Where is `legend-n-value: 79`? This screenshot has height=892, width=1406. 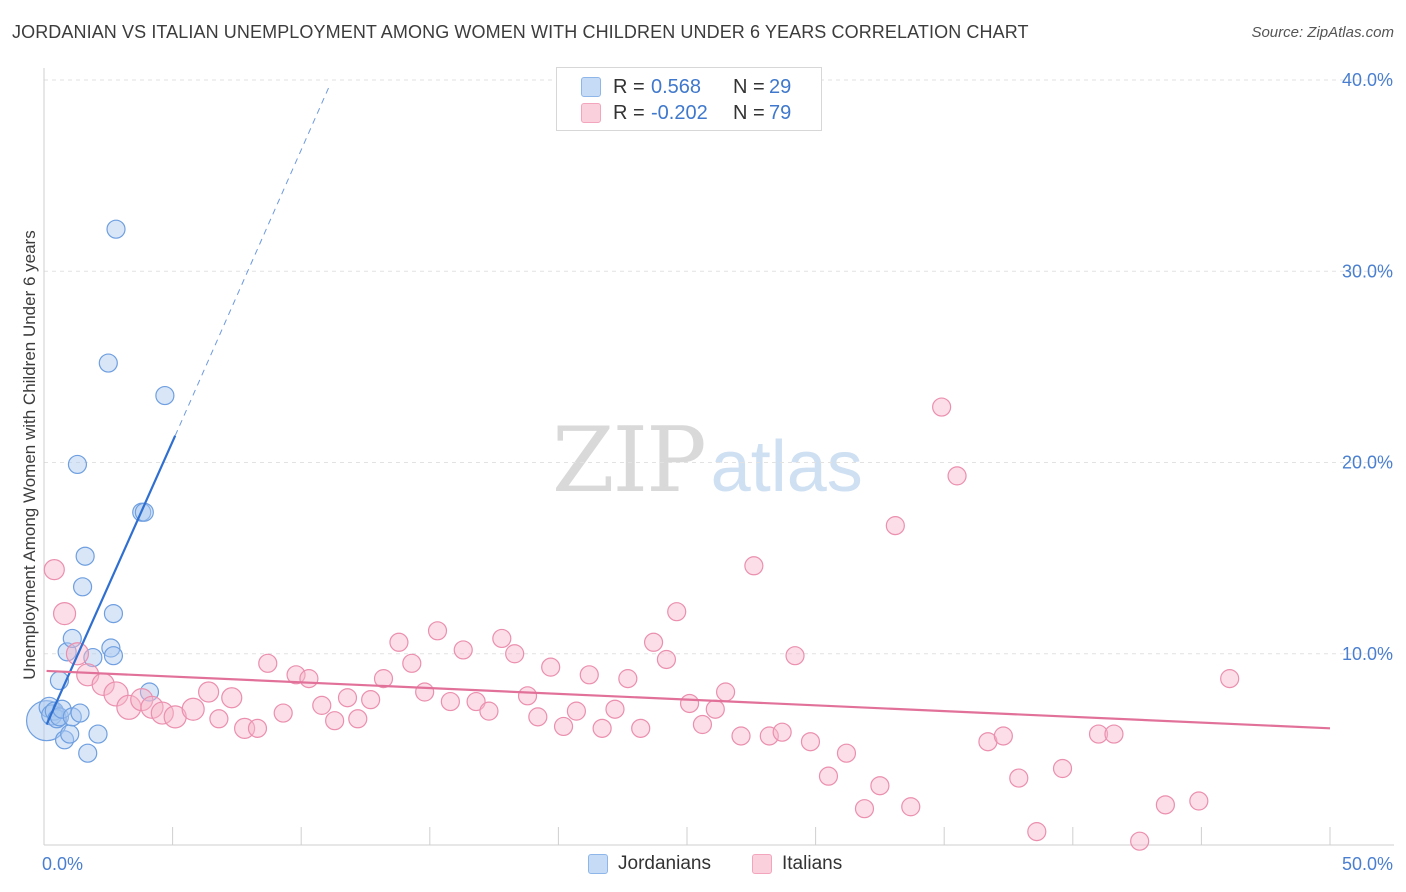 legend-n-value: 79 is located at coordinates (780, 112).